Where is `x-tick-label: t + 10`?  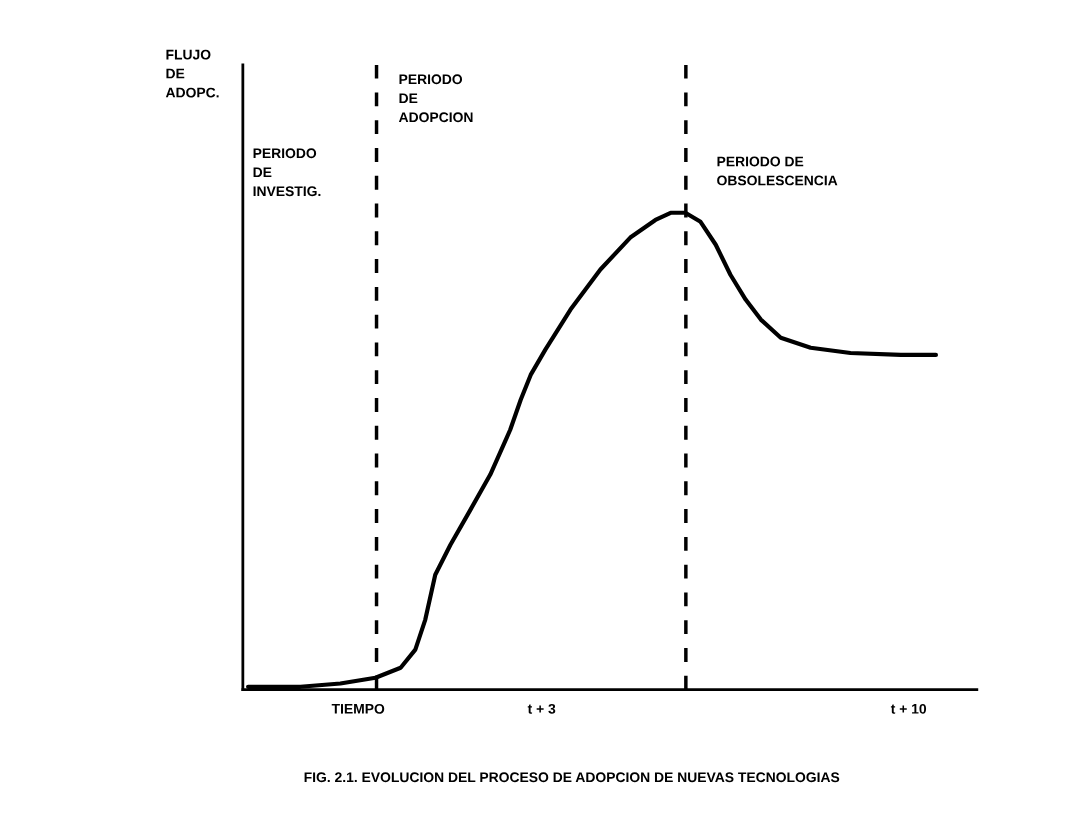 x-tick-label: t + 10 is located at coordinates (908, 708).